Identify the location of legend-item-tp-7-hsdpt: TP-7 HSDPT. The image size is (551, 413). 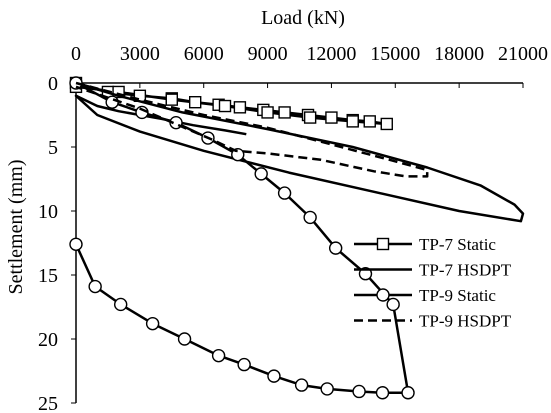
(433, 270).